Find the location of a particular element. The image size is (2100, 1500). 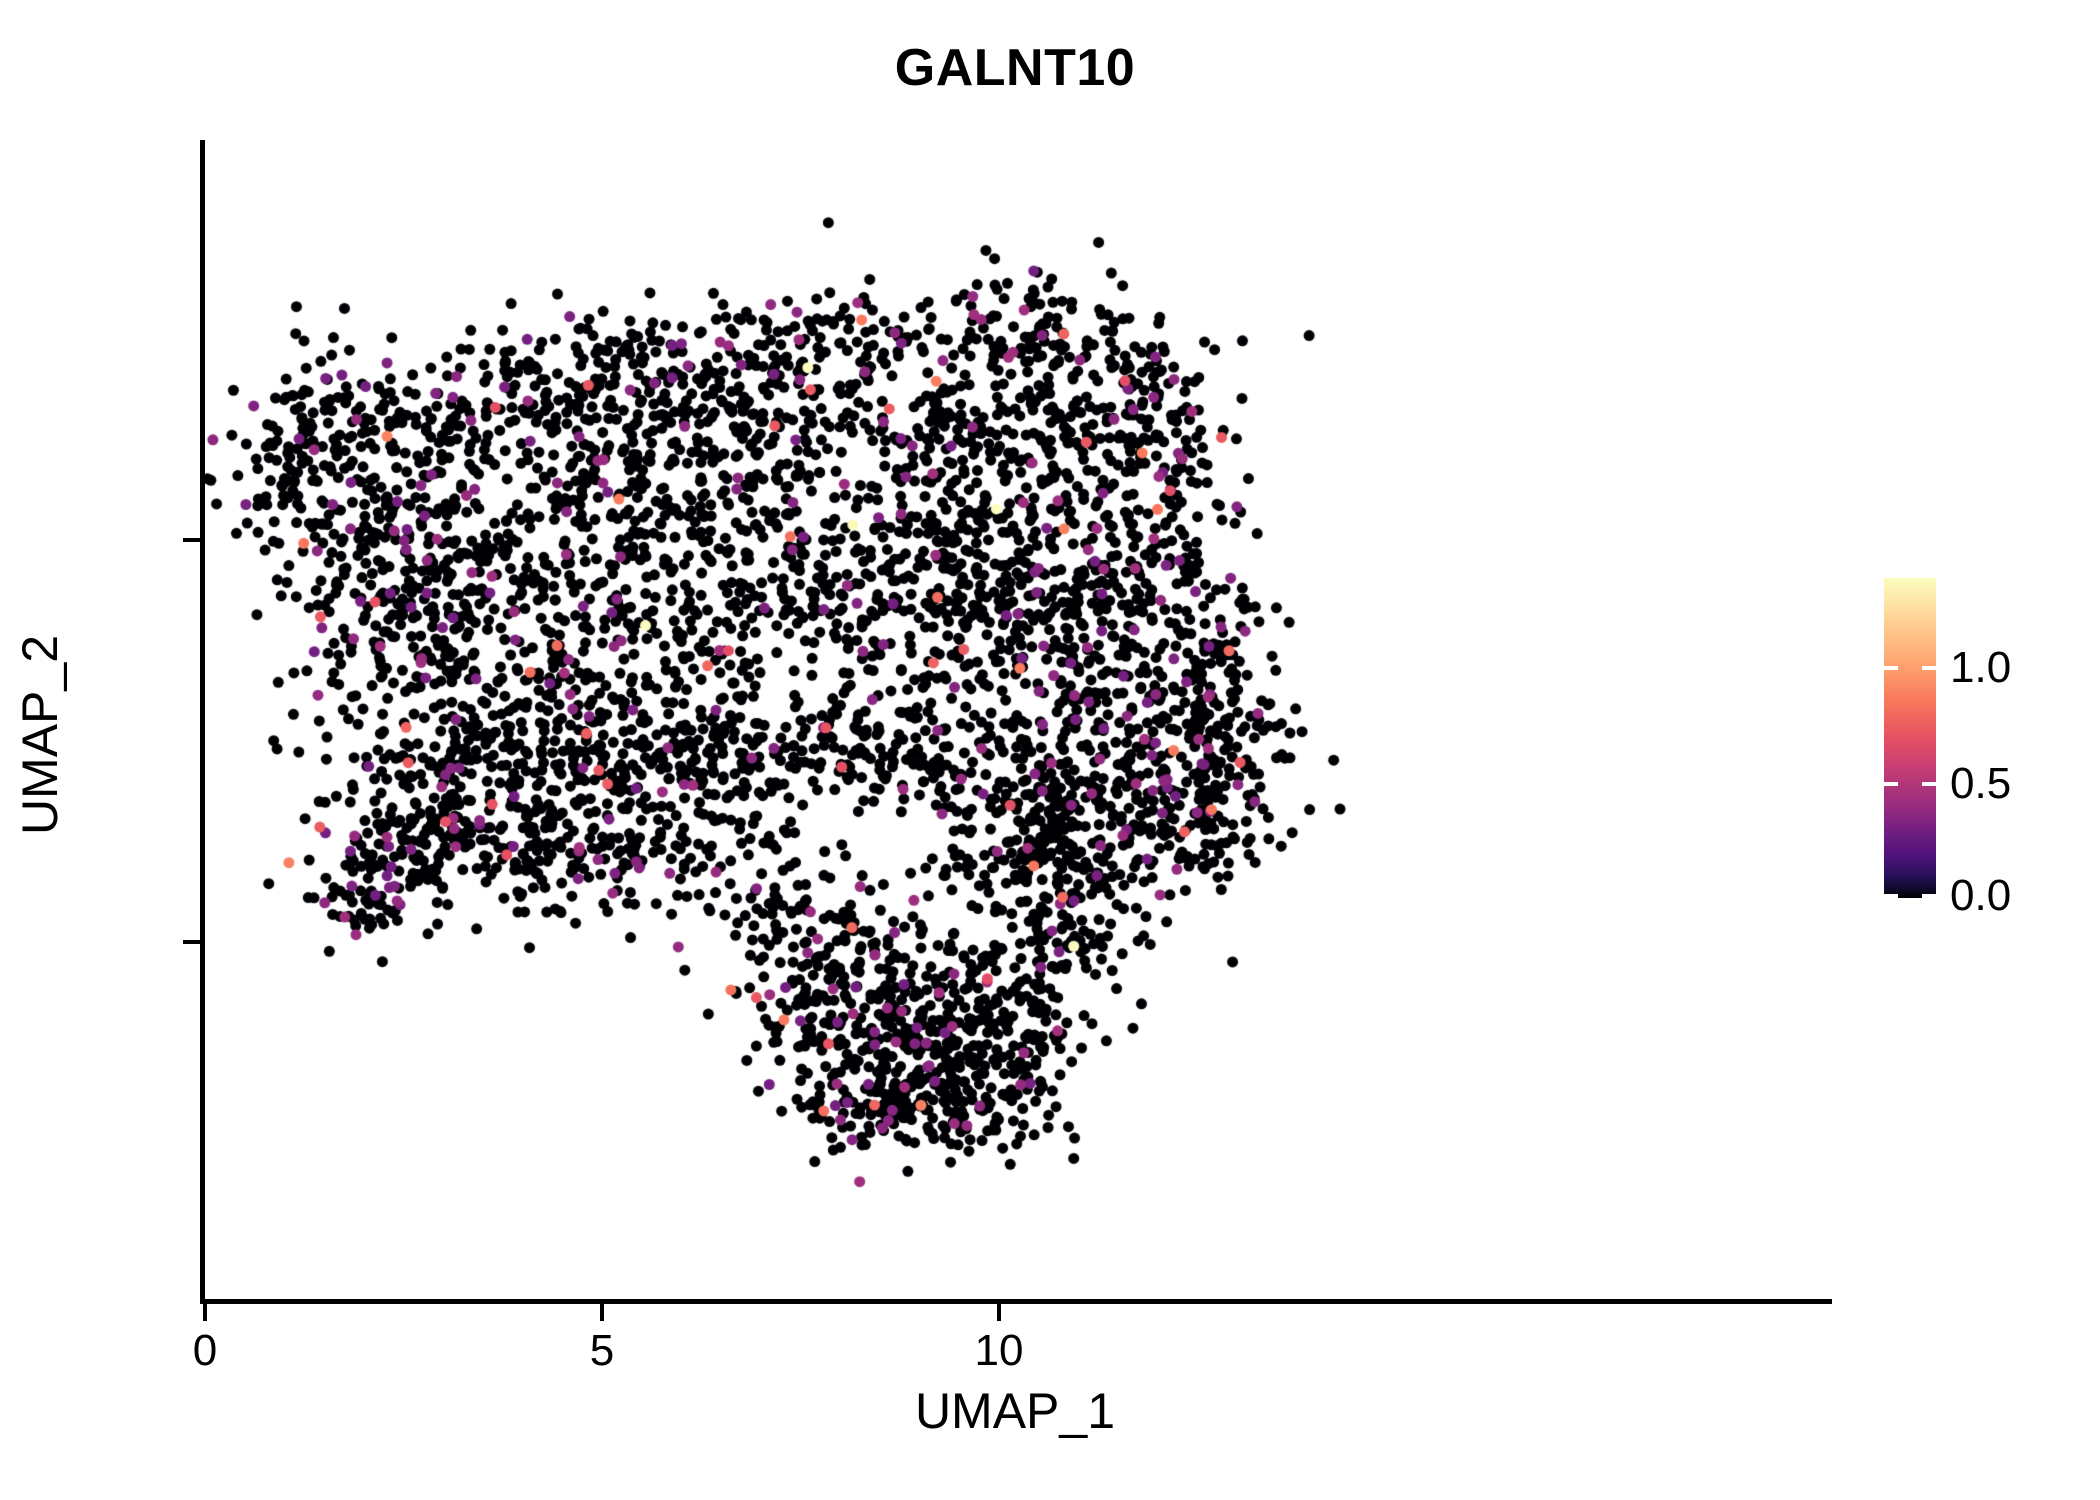

colorbar-label-05: 0.5 is located at coordinates (1981, 783).